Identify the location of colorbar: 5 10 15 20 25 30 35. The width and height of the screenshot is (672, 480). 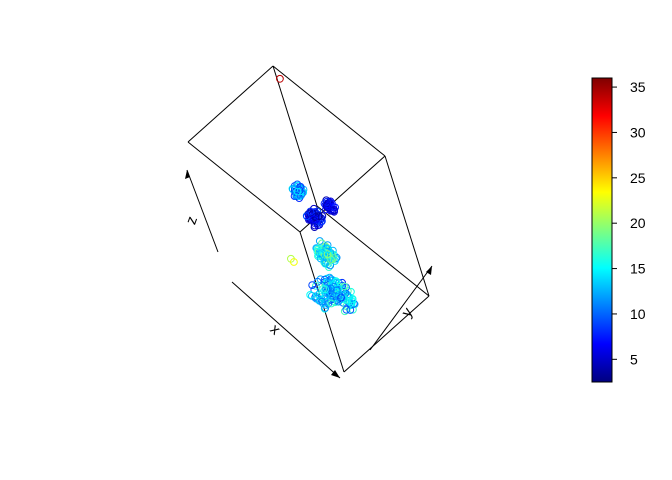
(618, 230).